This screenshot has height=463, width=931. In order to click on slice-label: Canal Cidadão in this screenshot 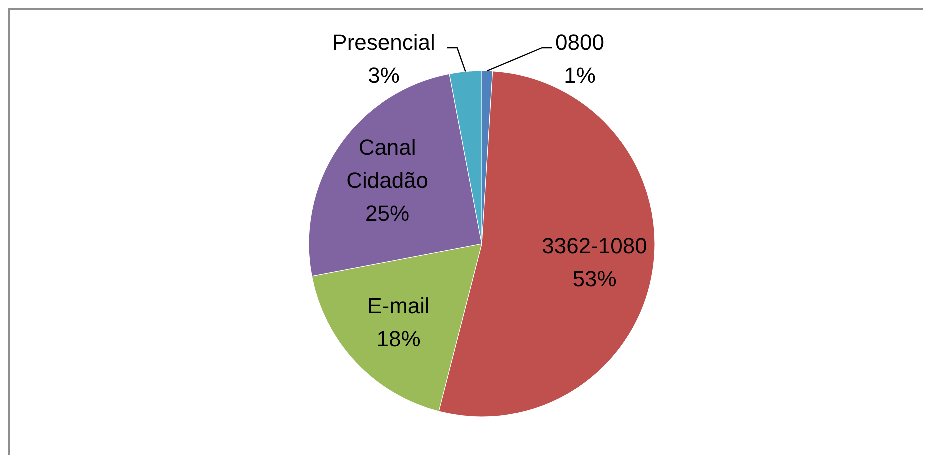, I will do `click(387, 163)`.